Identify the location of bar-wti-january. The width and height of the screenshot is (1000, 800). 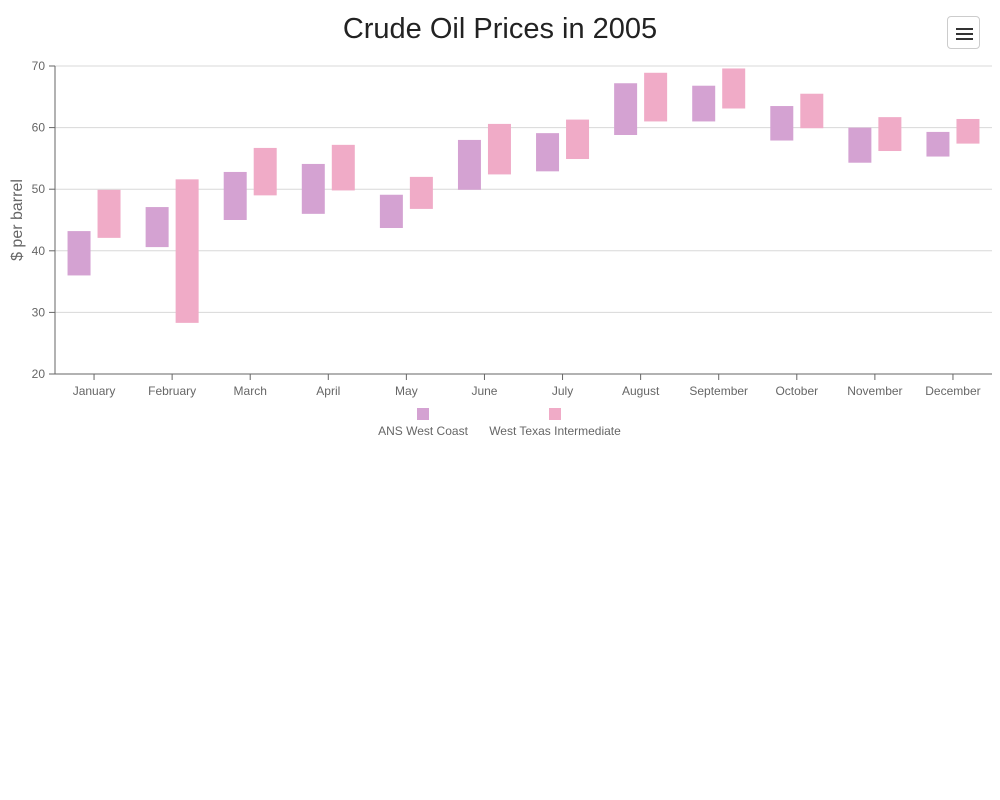
(109, 213).